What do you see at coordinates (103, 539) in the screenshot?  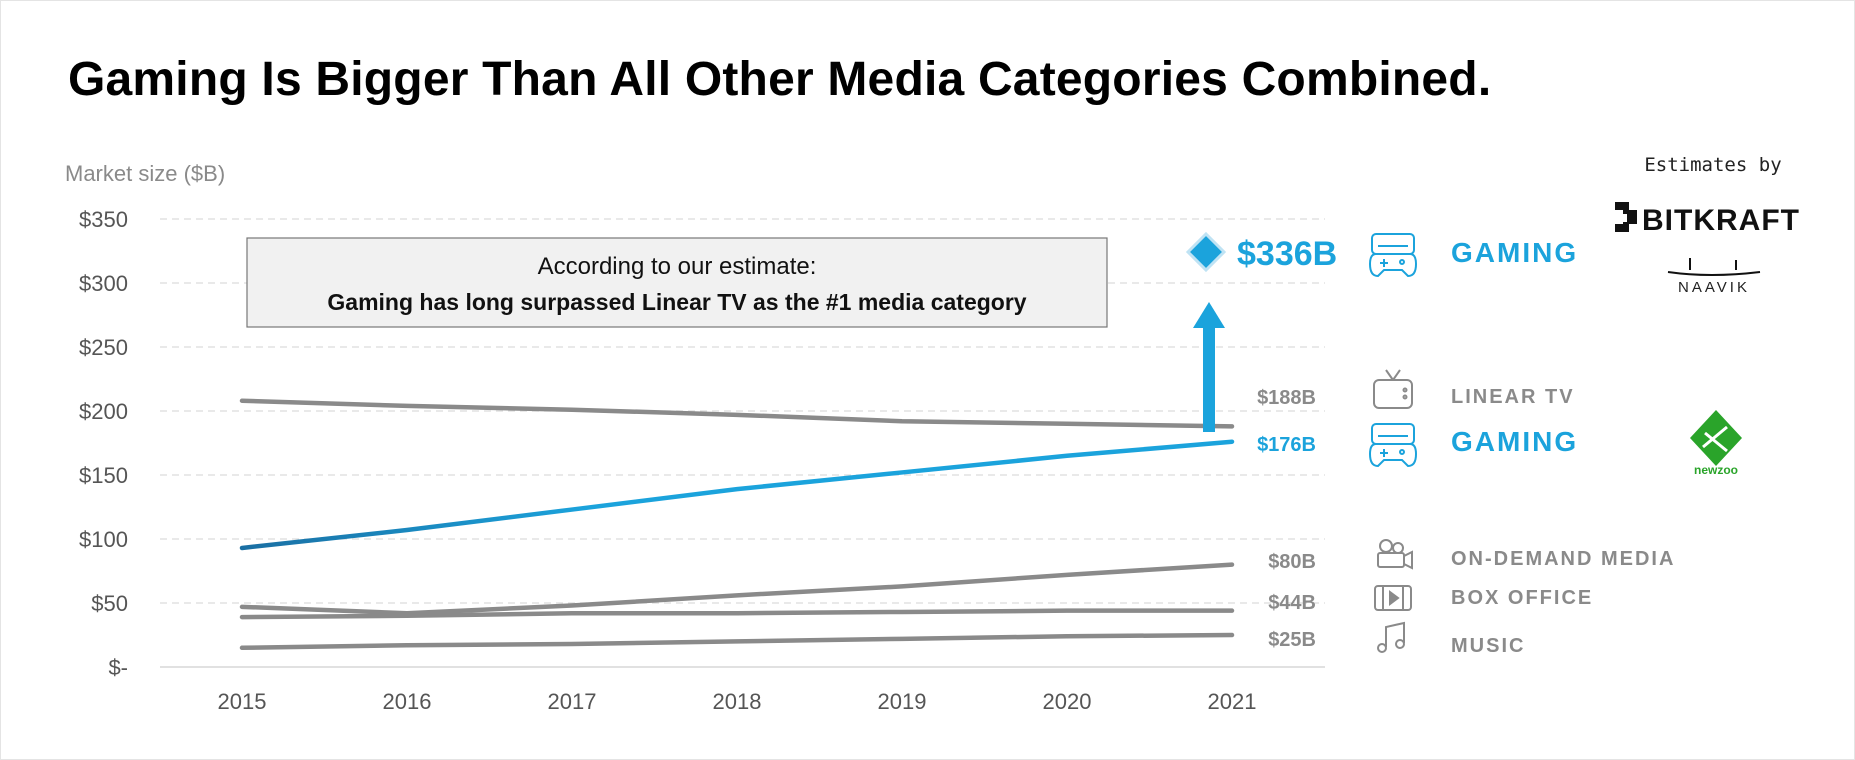 I see `y-tick-label: $100` at bounding box center [103, 539].